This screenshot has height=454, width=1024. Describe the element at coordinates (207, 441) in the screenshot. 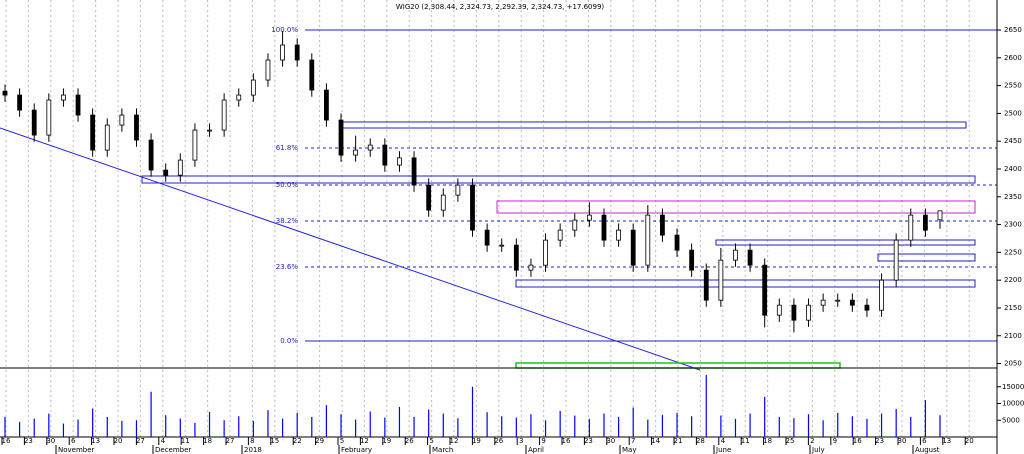

I see `x-tick-label: 18` at that location.